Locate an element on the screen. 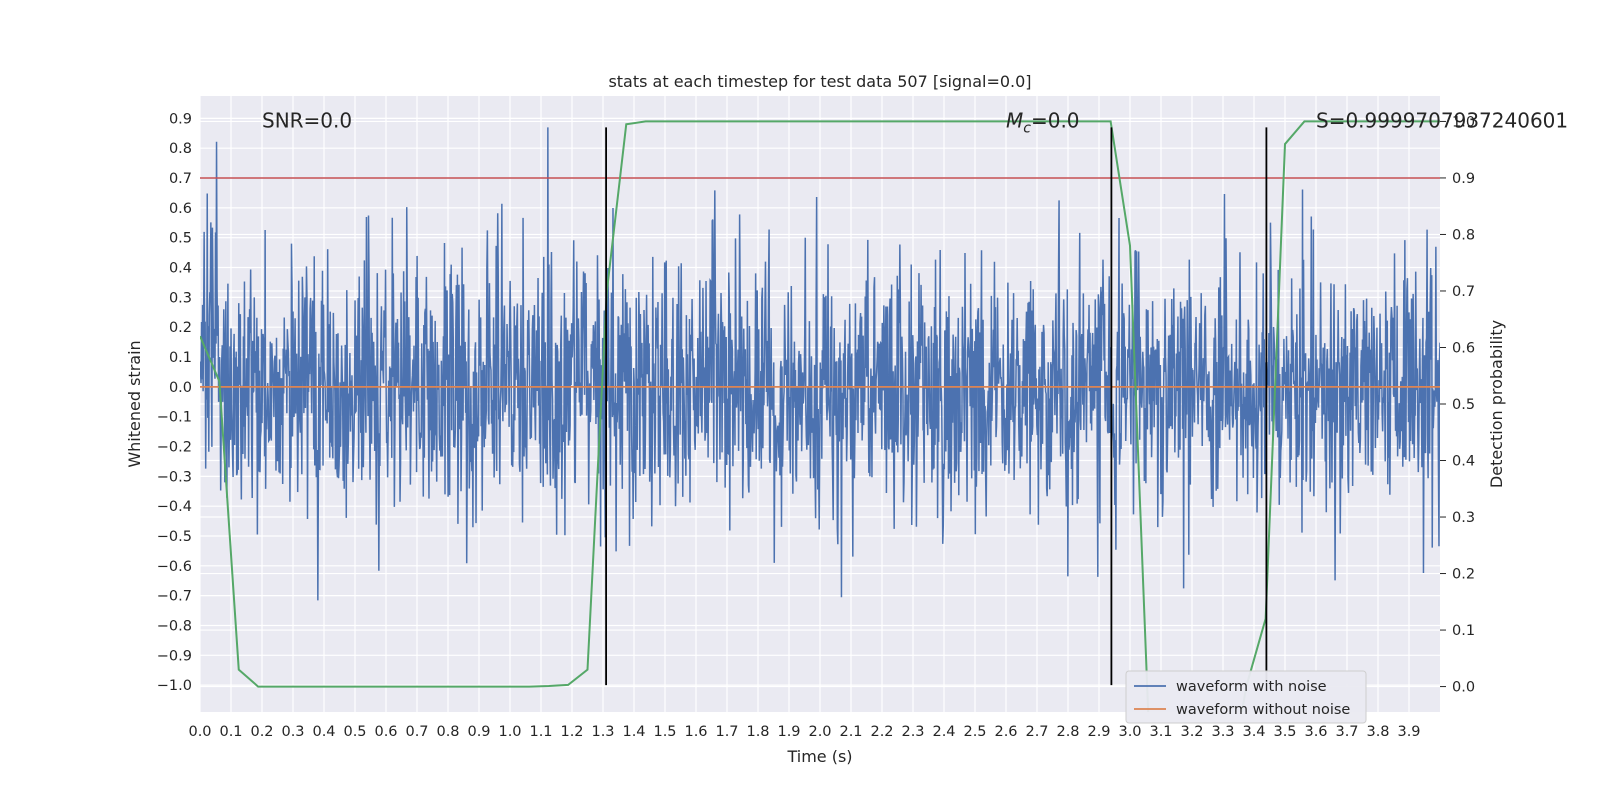 The width and height of the screenshot is (1600, 800). x-tick-label: 3.1 is located at coordinates (1160, 732).